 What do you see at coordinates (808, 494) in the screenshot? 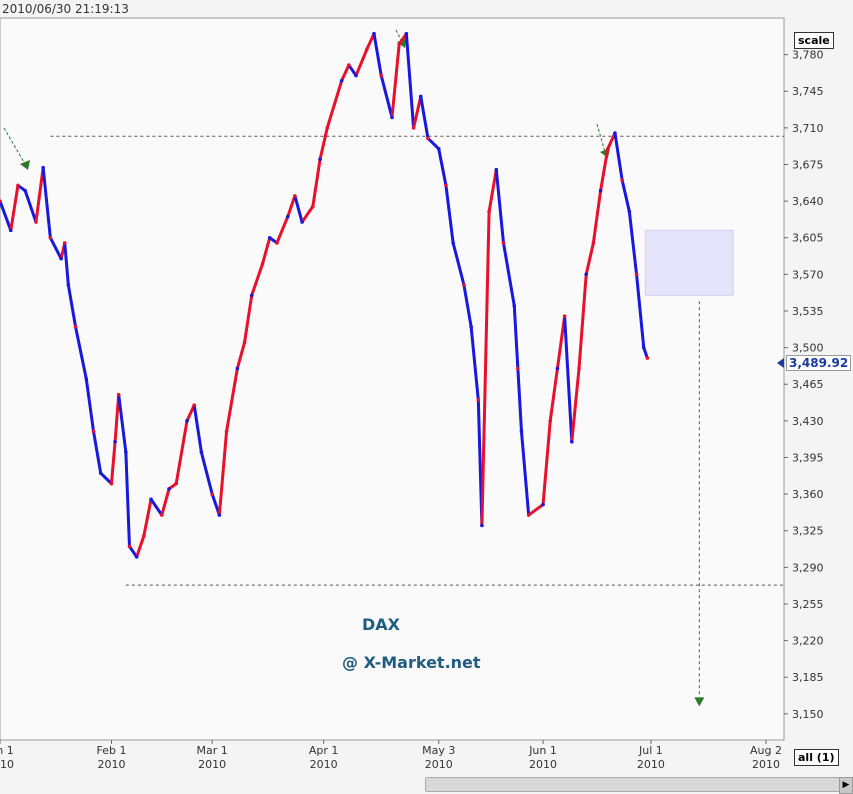
I see `y-tick-label: 3,360` at bounding box center [808, 494].